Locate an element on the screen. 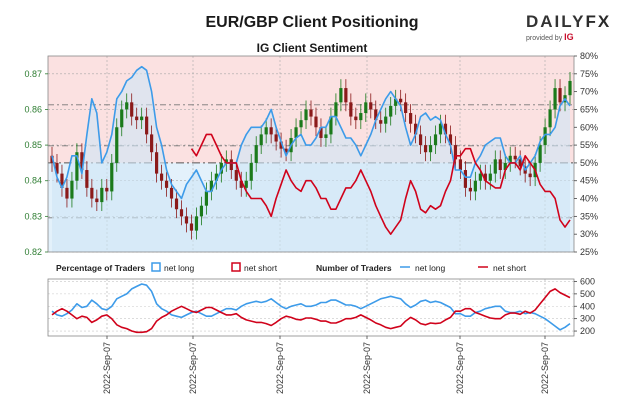  trader-count-lines is located at coordinates (311, 308).